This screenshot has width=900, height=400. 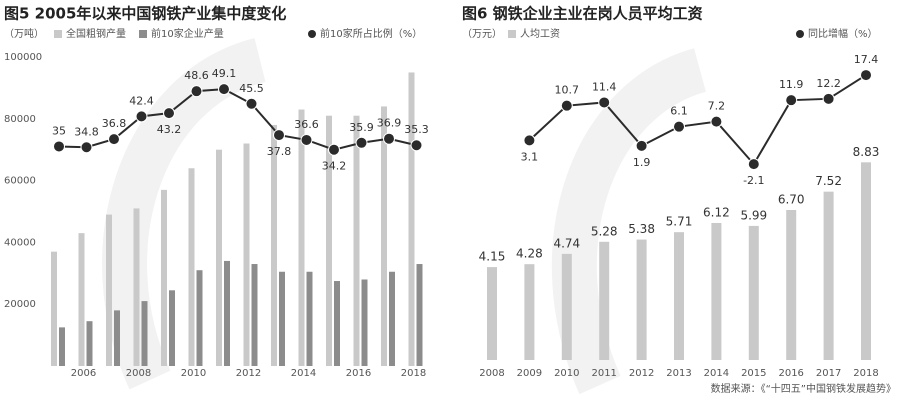 I want to click on point-label: 35.9, so click(x=361, y=127).